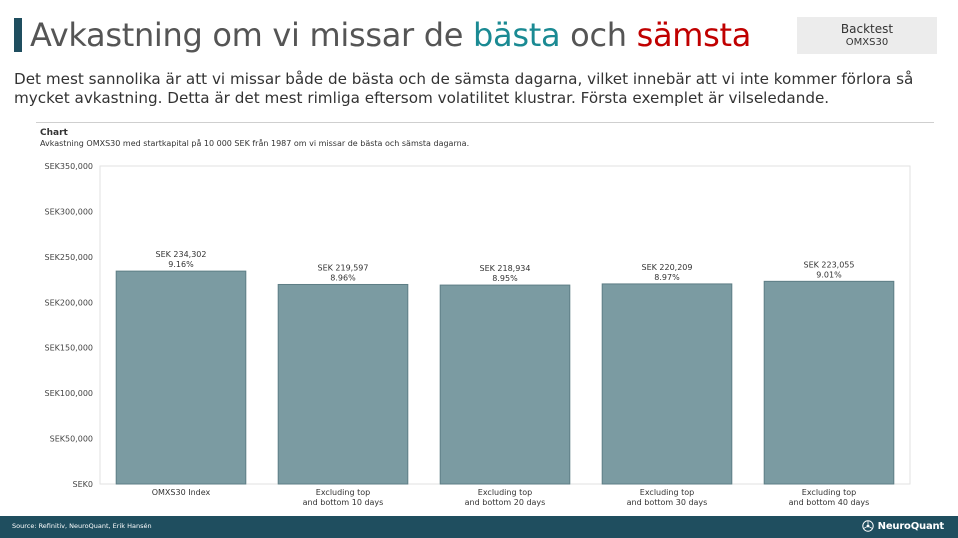 This screenshot has height=538, width=958. Describe the element at coordinates (69, 393) in the screenshot. I see `y-tick-label: SEK100,000` at that location.